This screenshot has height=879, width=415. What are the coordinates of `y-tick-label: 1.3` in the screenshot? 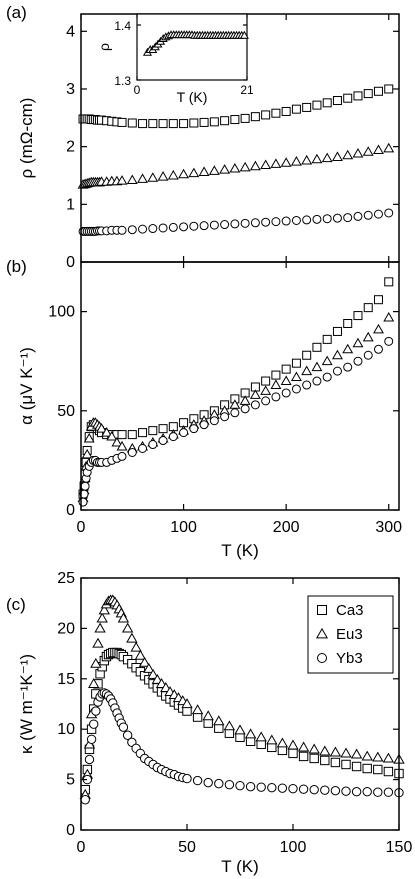 It's located at (122, 81).